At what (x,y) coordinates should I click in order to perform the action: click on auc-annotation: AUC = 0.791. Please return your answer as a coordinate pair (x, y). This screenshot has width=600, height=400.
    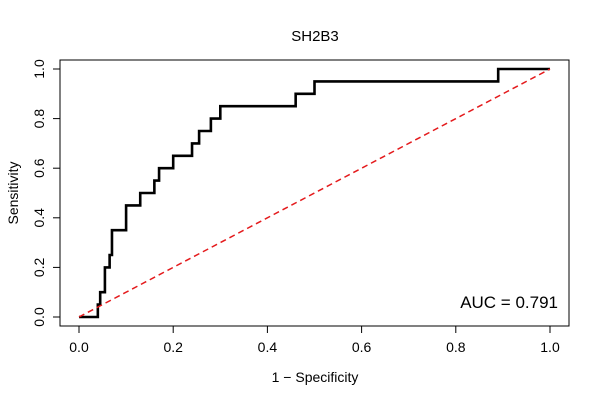
    Looking at the image, I should click on (509, 302).